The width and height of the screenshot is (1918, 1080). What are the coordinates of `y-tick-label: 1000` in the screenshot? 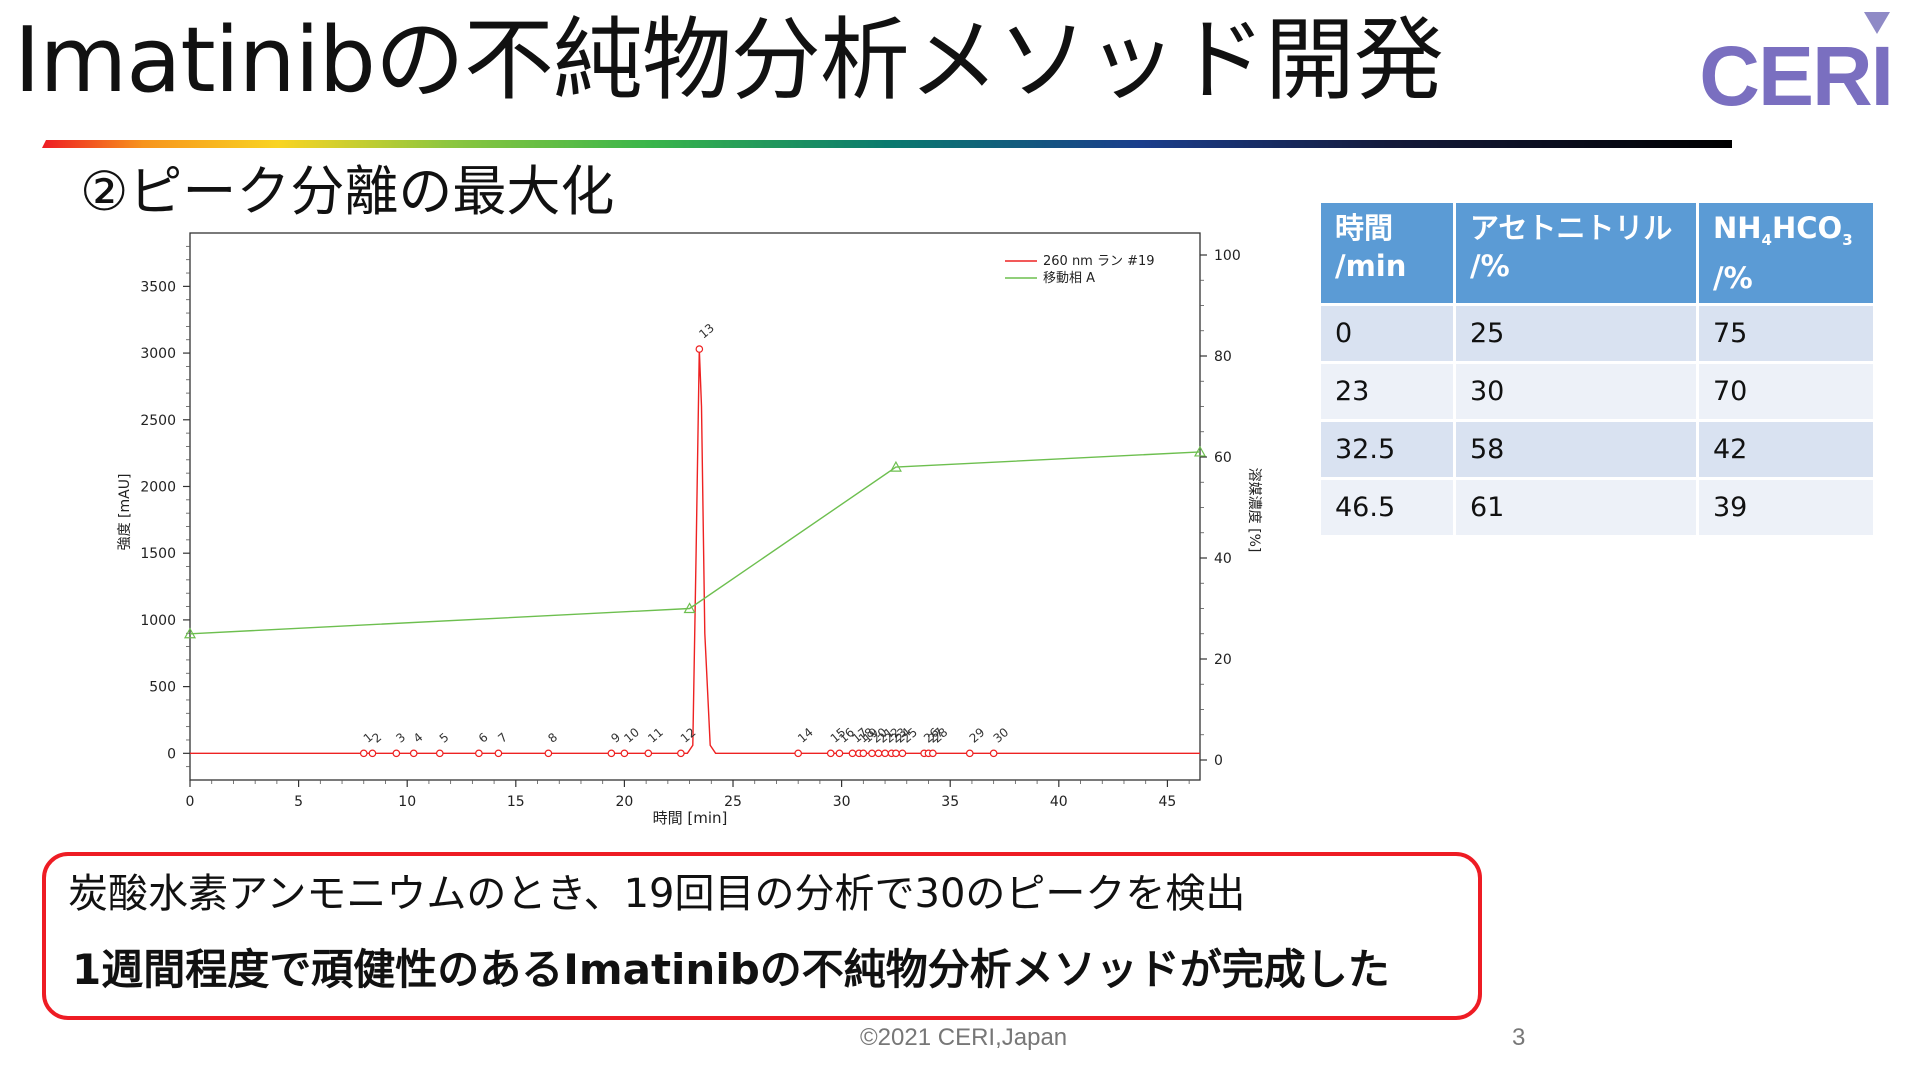 It's located at (158, 621).